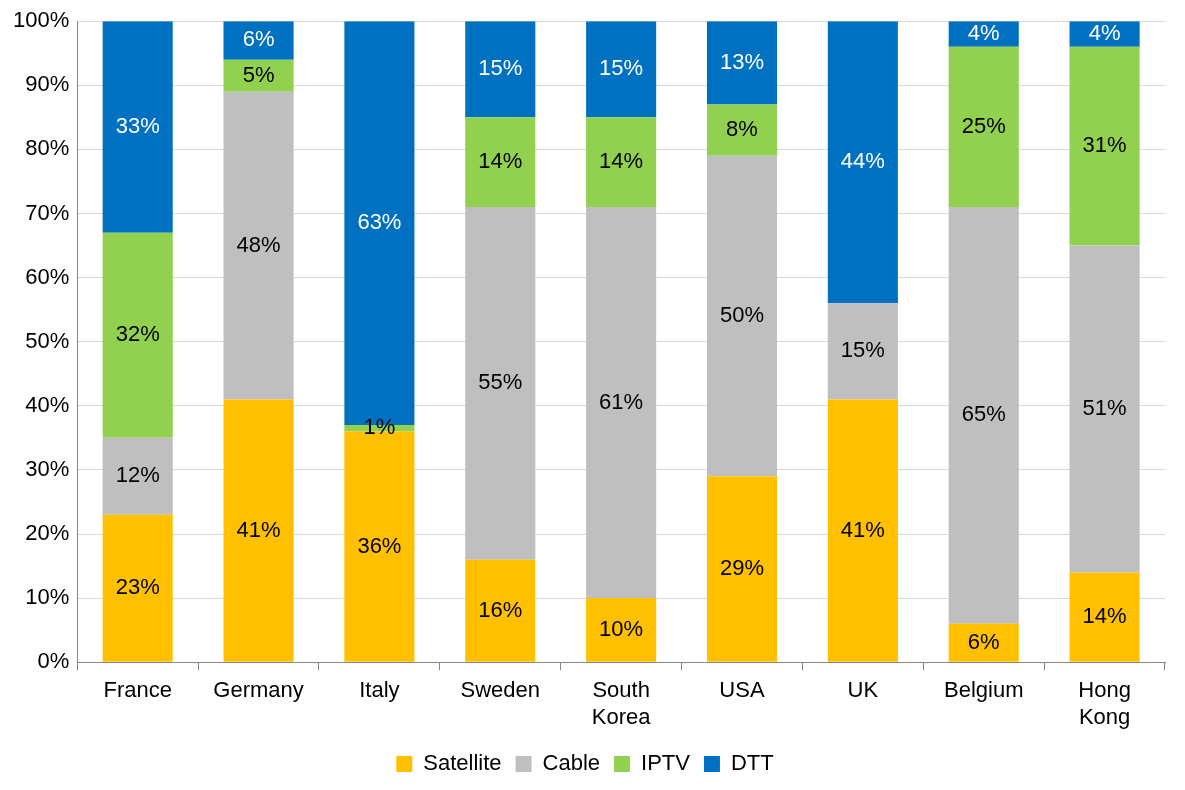  I want to click on x-tick-label: Belgium, so click(983, 690).